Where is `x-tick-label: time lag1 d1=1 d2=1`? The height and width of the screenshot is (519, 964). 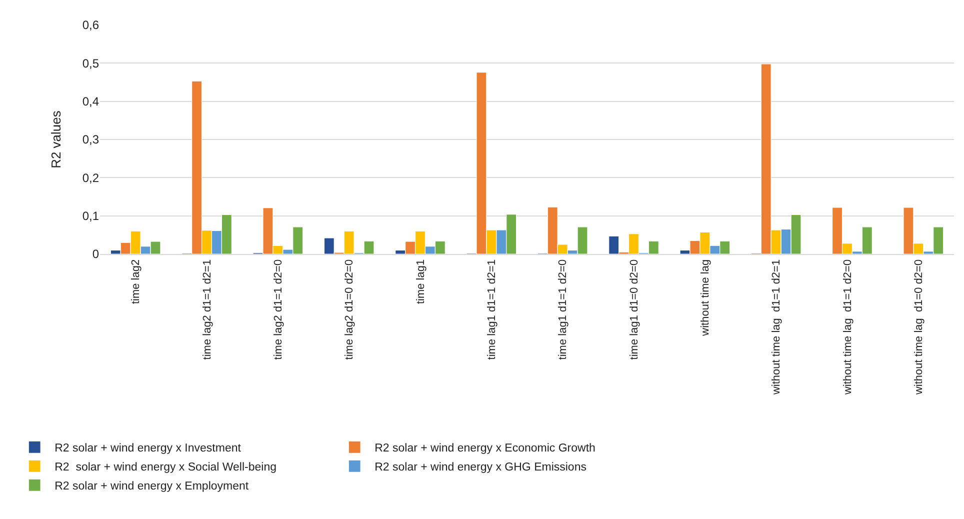 x-tick-label: time lag1 d1=1 d2=1 is located at coordinates (492, 309).